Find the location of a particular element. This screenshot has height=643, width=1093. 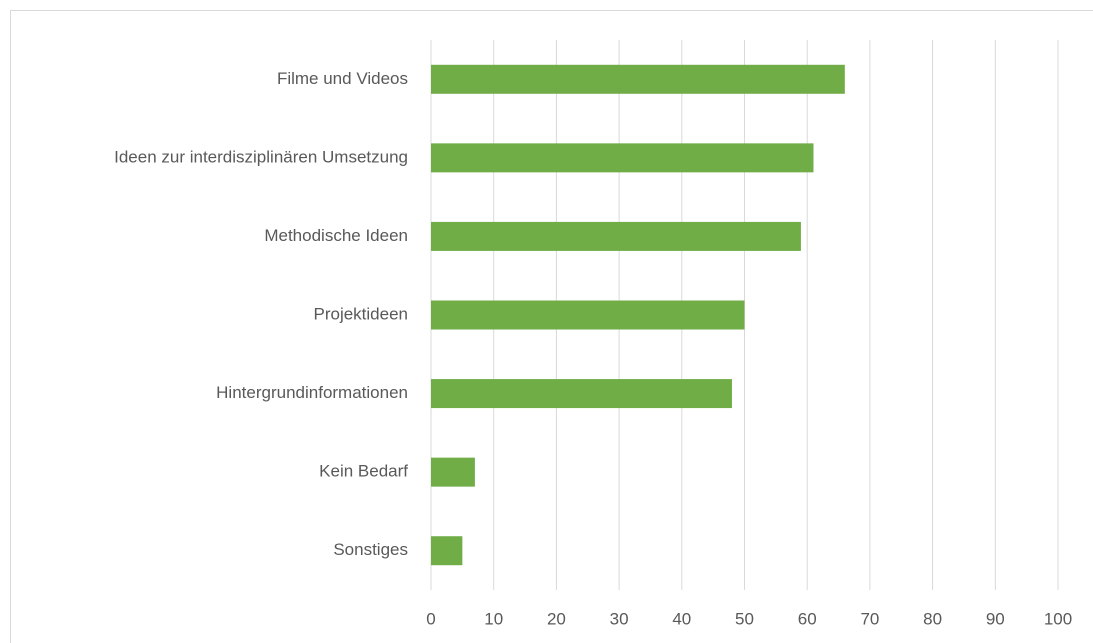

y-tick-label: Methodische Ideen is located at coordinates (336, 235).